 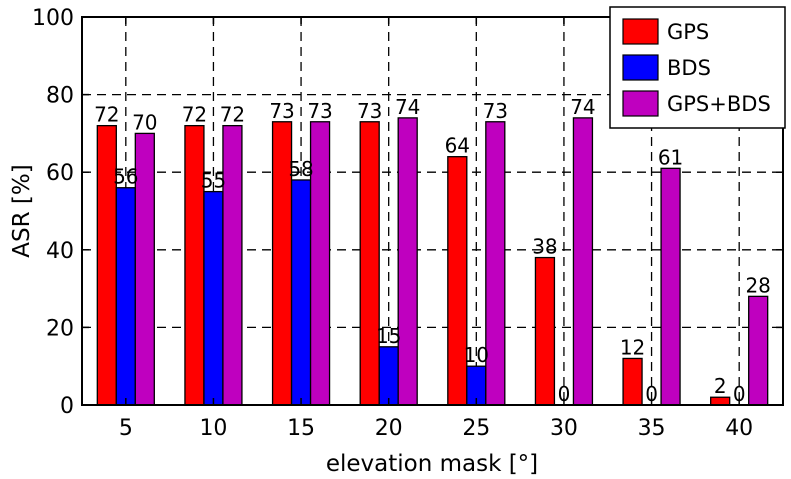 I want to click on data-label-gps-bds-15: 73, so click(x=319, y=111).